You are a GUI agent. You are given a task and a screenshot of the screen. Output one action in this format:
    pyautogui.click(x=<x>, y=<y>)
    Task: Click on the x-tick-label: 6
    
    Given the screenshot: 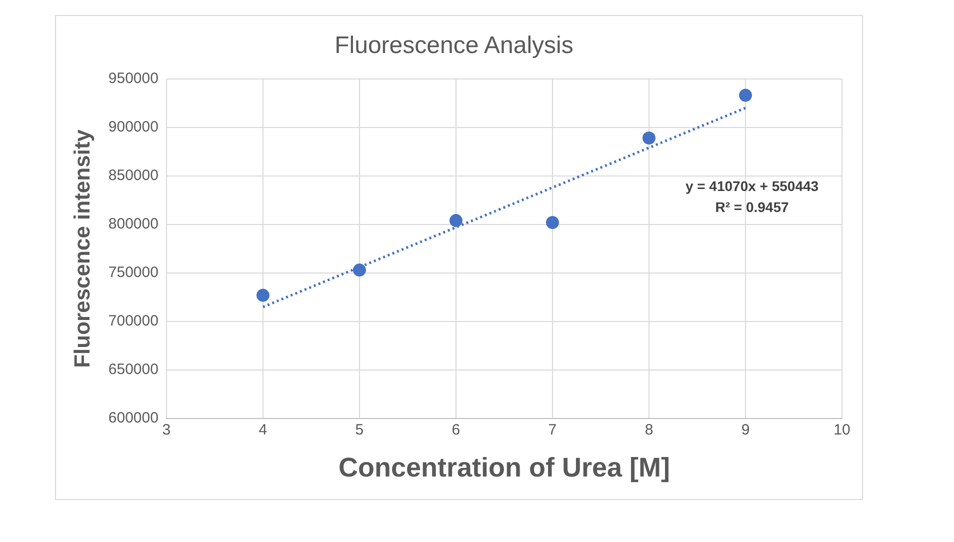 What is the action you would take?
    pyautogui.click(x=456, y=430)
    